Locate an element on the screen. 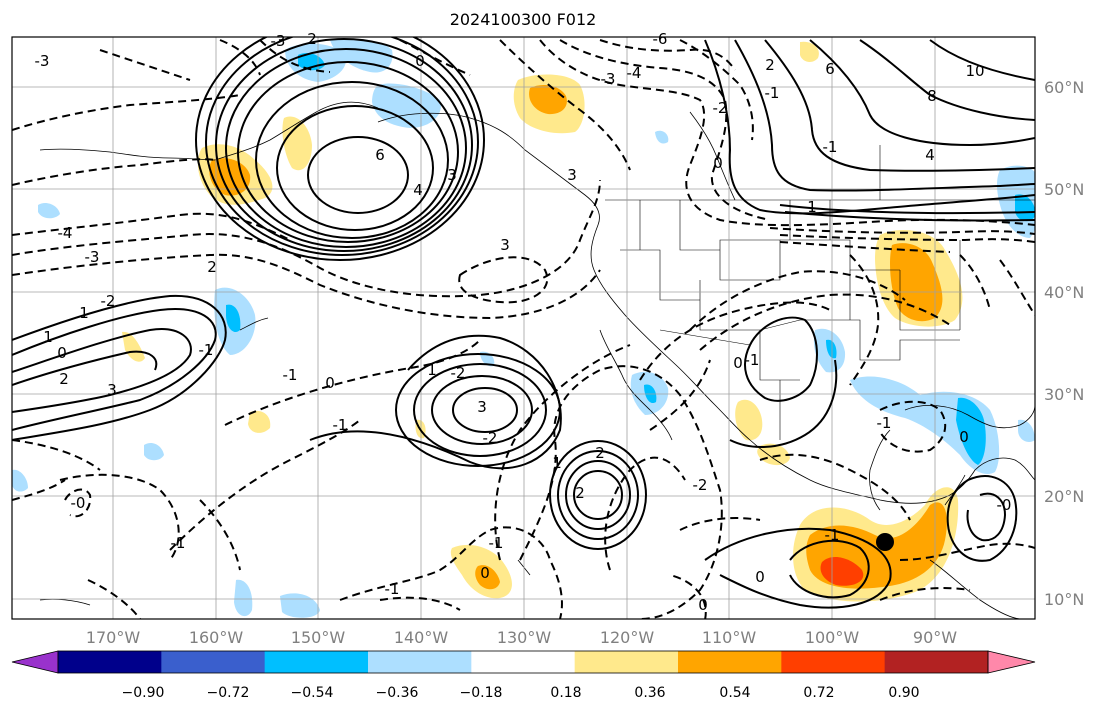 This screenshot has height=712, width=1105. colorbar-tick-label: 0.18 is located at coordinates (565, 693).